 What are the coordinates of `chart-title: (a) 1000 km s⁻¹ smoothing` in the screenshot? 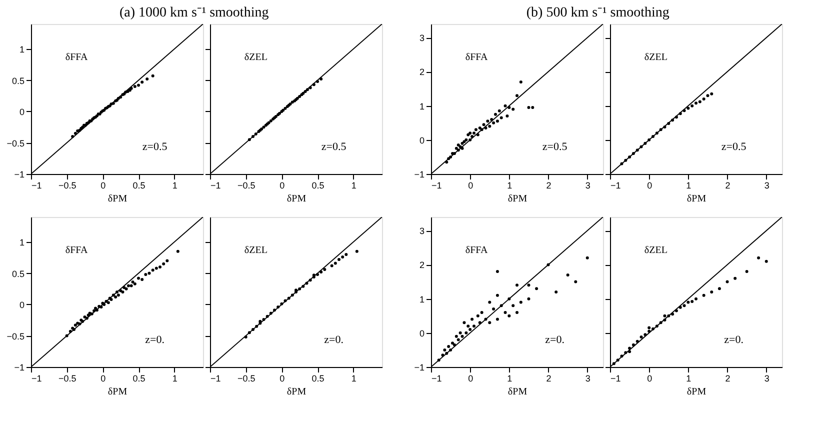 It's located at (194, 13).